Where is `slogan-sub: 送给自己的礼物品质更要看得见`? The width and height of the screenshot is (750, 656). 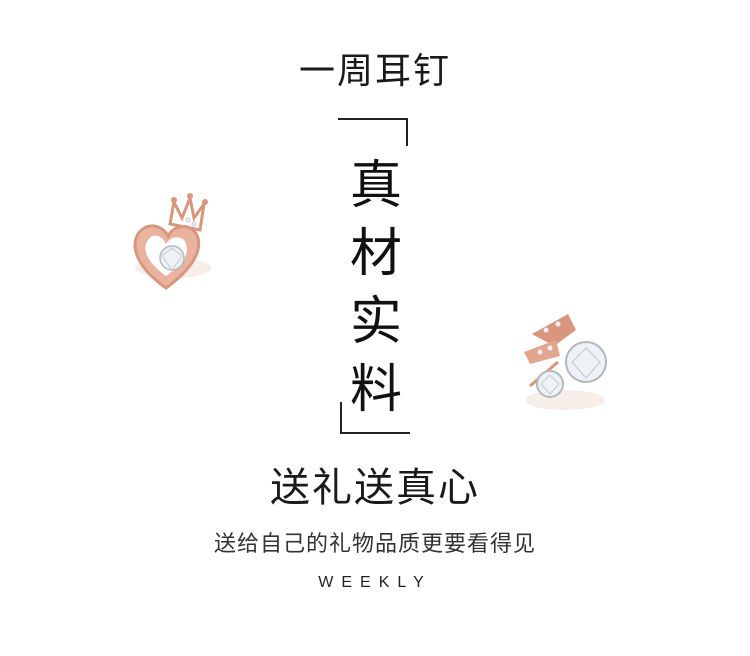 slogan-sub: 送给自己的礼物品质更要看得见 is located at coordinates (374, 544).